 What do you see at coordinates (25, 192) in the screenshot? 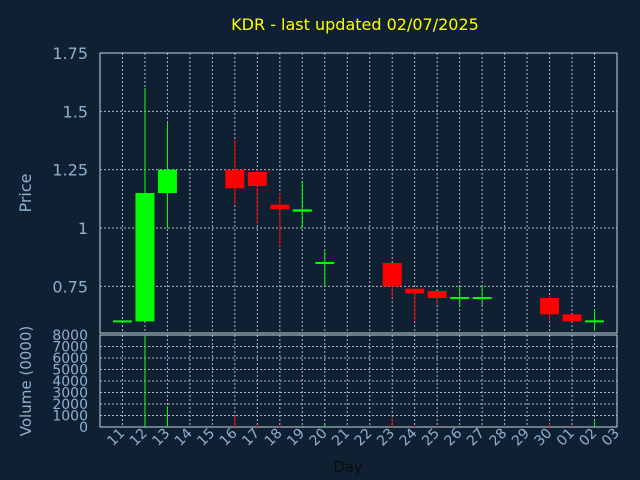
I see `price-axis-label: Price` at bounding box center [25, 192].